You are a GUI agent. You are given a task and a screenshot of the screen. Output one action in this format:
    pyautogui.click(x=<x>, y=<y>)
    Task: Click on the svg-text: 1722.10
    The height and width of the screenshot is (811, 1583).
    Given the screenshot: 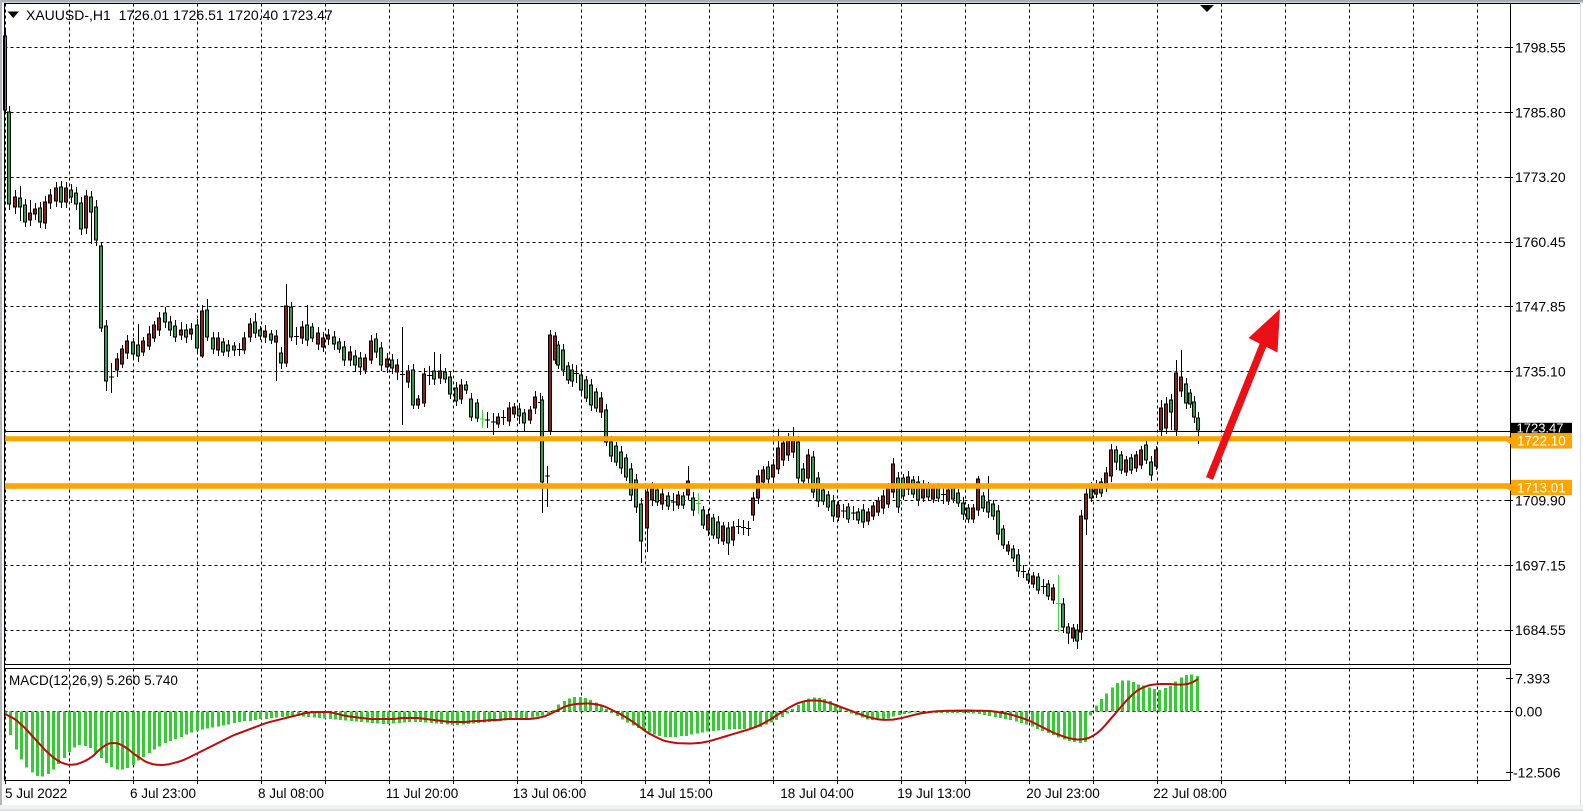 What is the action you would take?
    pyautogui.click(x=1541, y=441)
    